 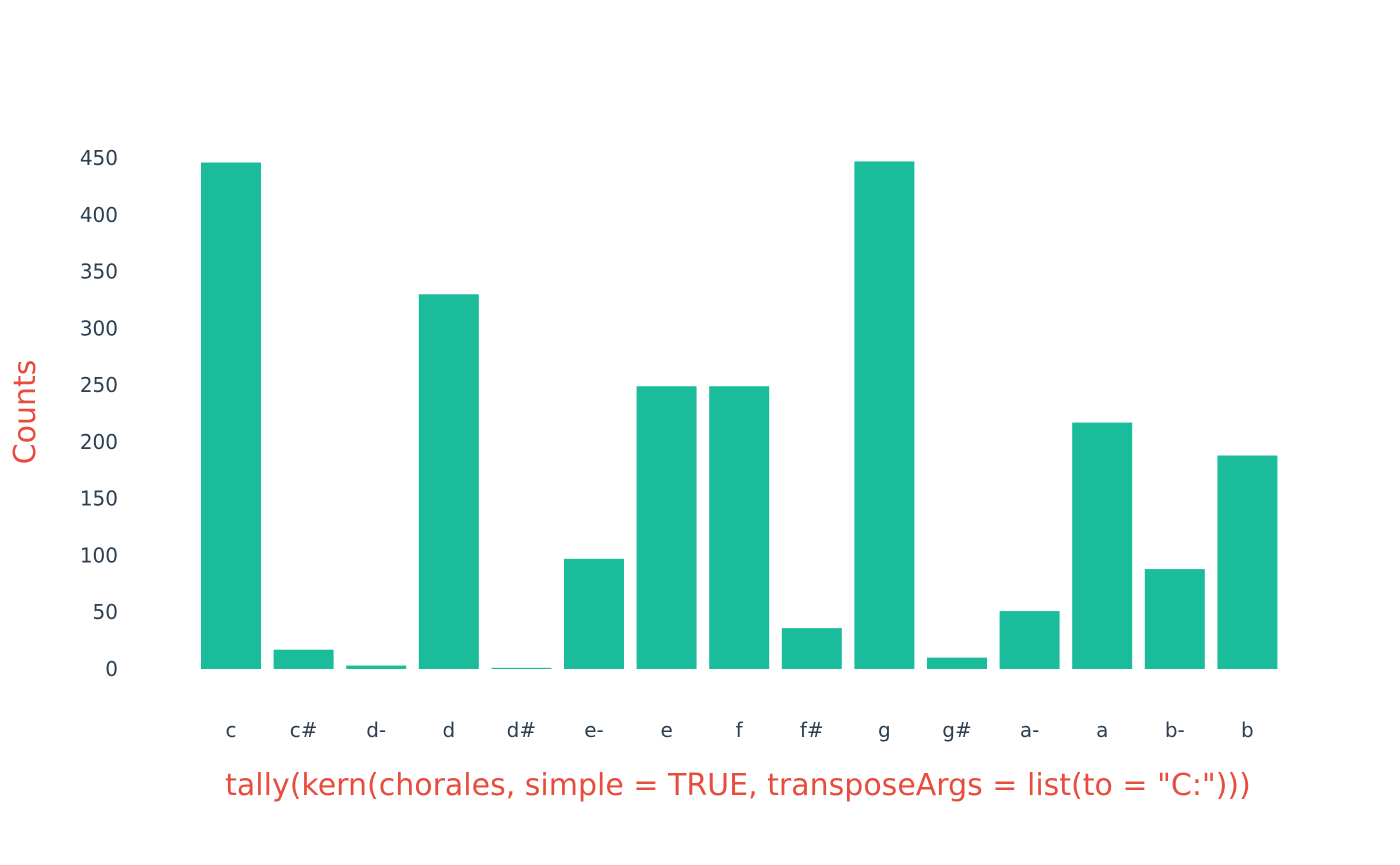 I want to click on bar-d#, so click(x=521, y=668).